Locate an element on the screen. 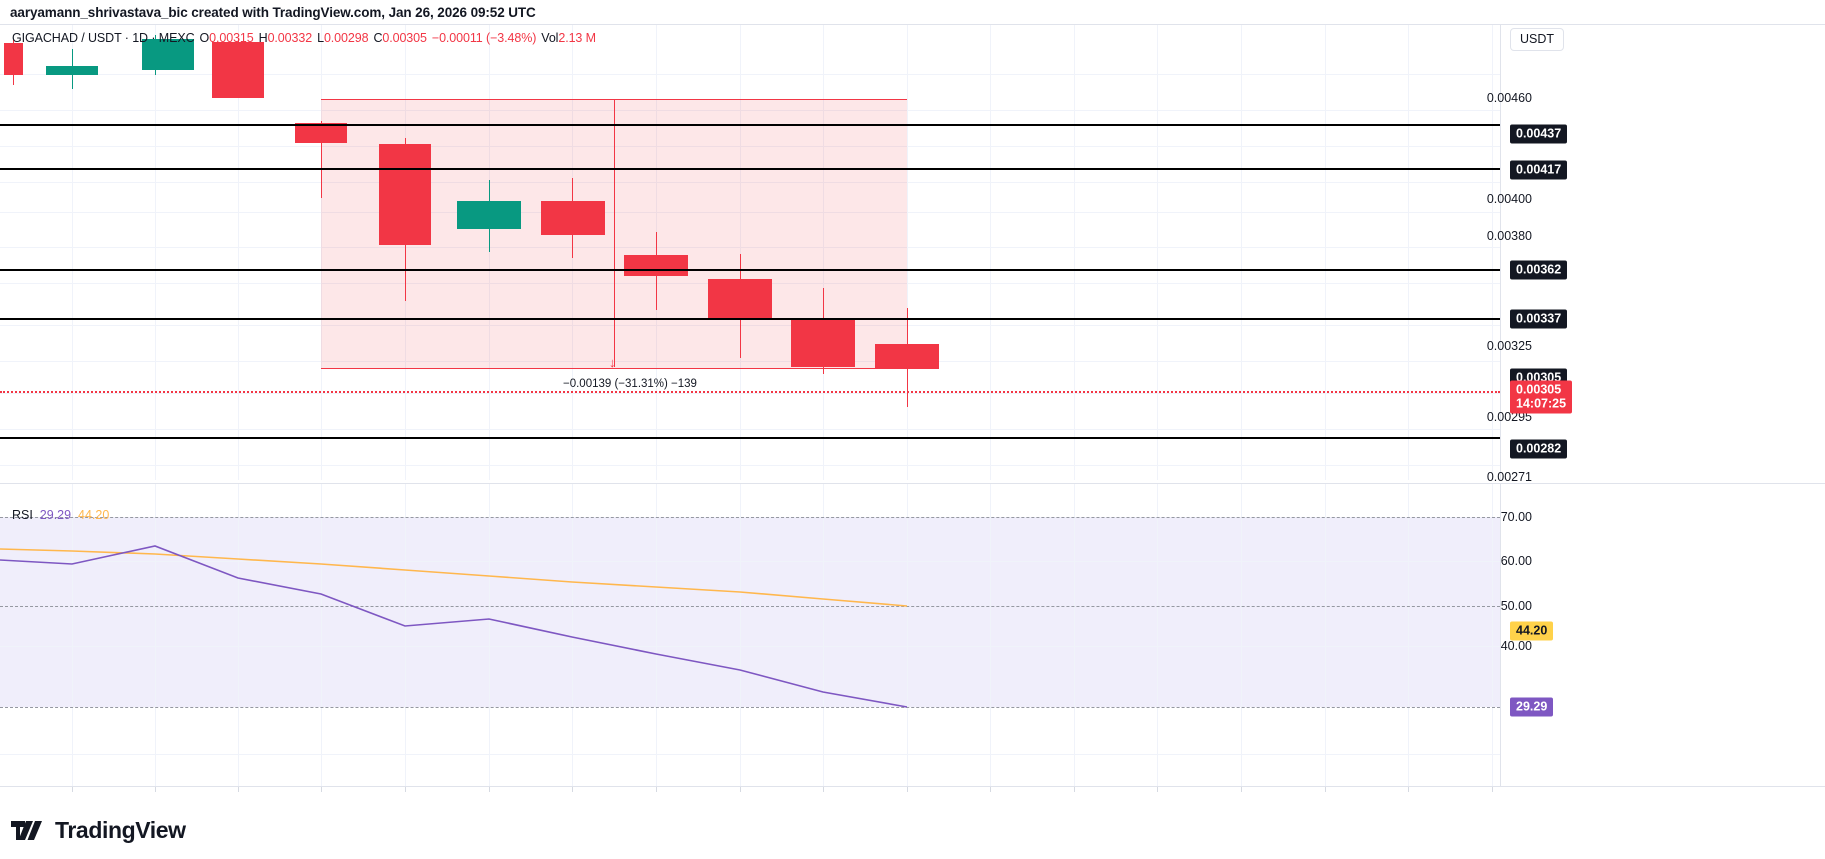 The height and width of the screenshot is (859, 1825). rsi-title: RSI is located at coordinates (22, 515).